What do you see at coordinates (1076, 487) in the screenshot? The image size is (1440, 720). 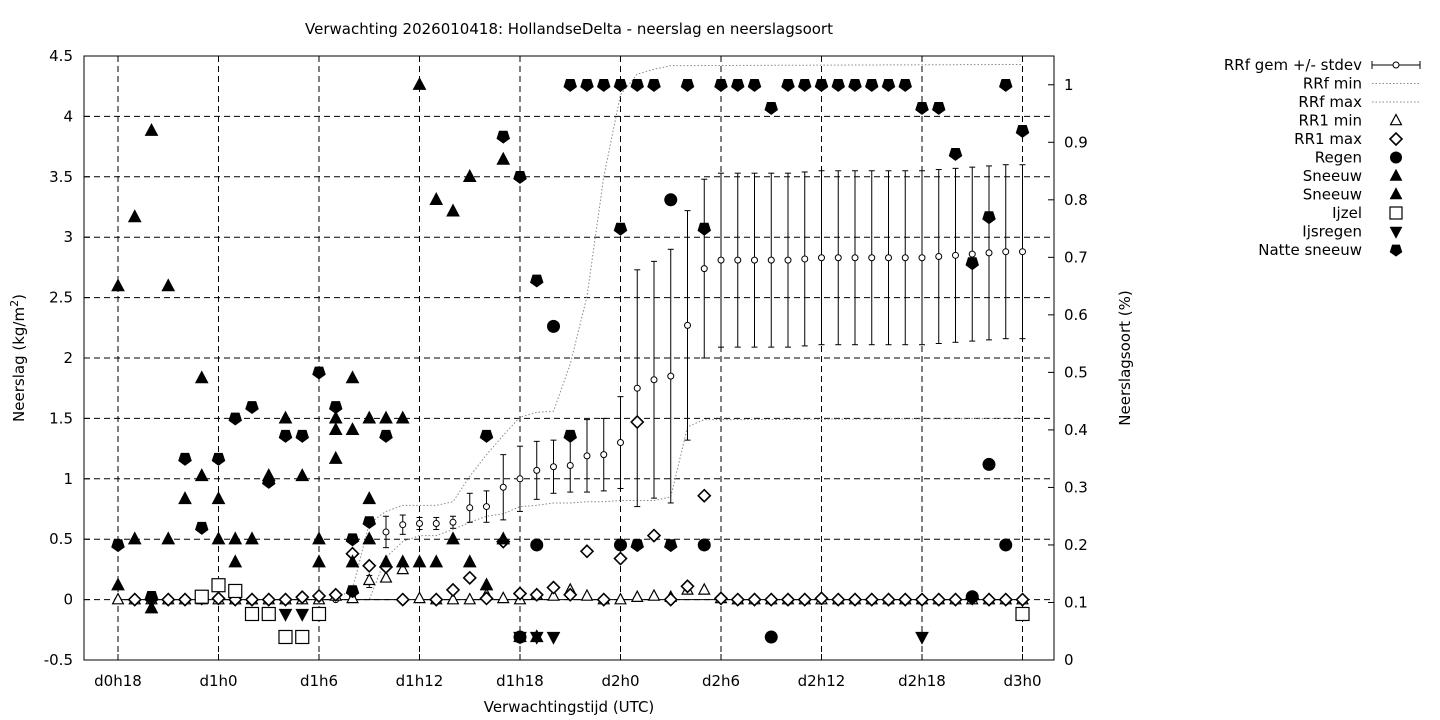 I see `y2-tick-label: 0.3` at bounding box center [1076, 487].